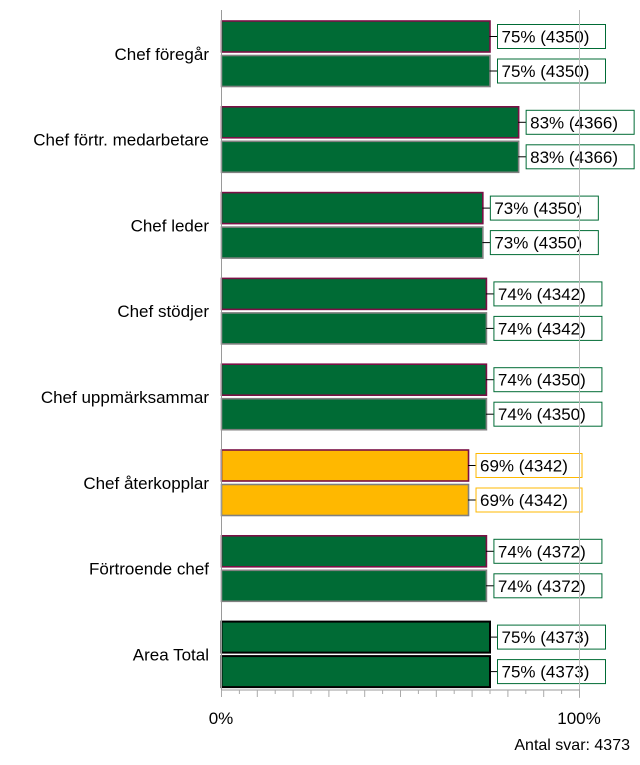 The image size is (640, 765). What do you see at coordinates (125, 397) in the screenshot?
I see `category-label: Chef uppmärksammar` at bounding box center [125, 397].